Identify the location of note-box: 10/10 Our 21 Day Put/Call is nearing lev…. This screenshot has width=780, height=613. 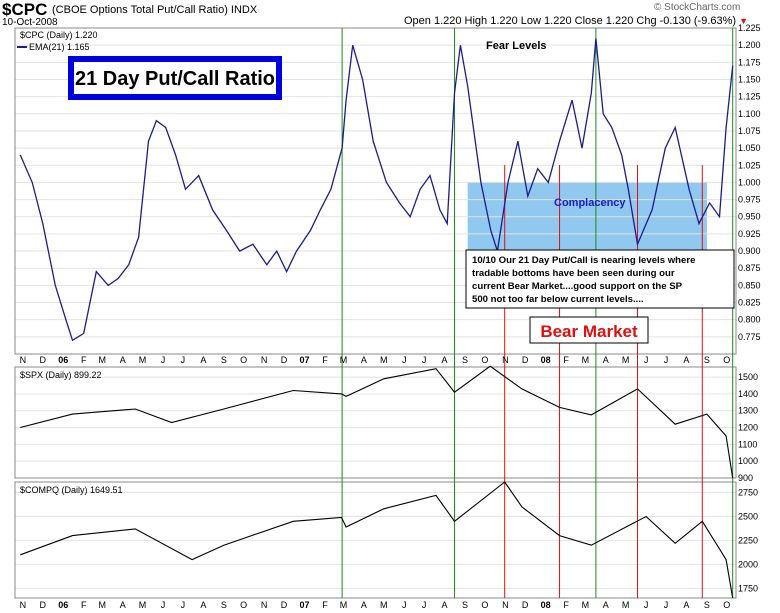
(600, 279).